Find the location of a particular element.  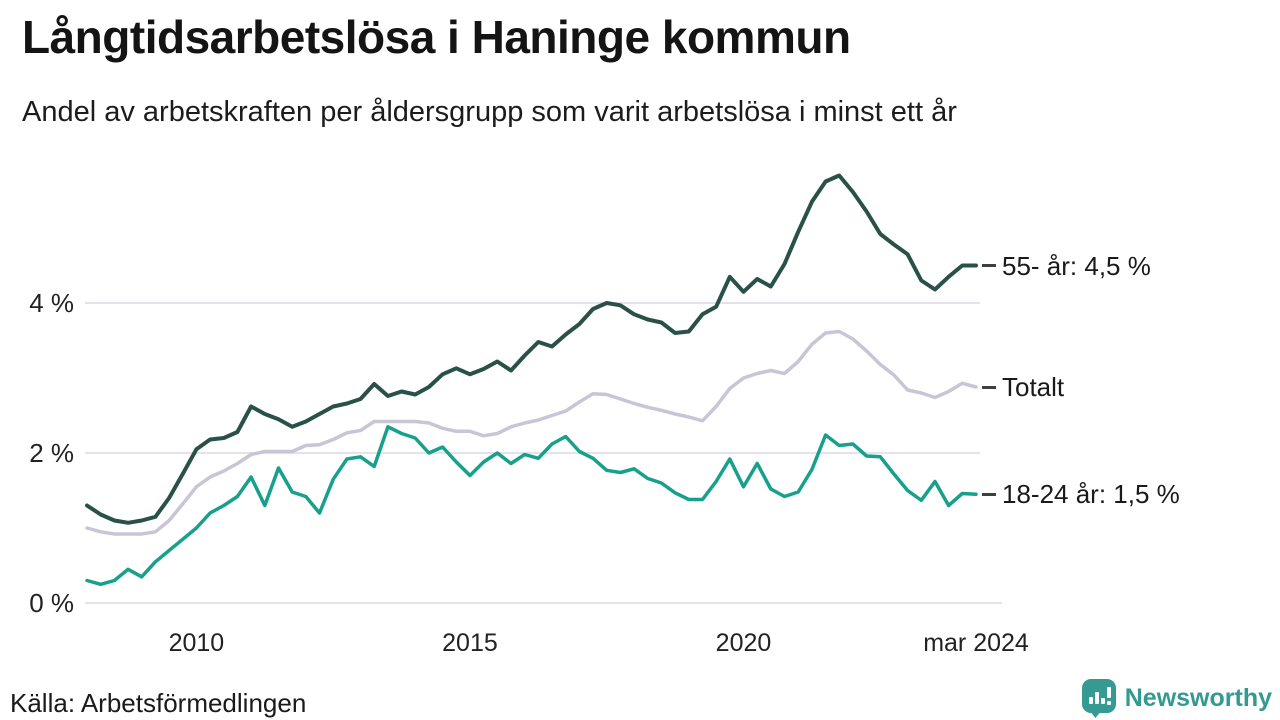

end-label-totalt: Totalt is located at coordinates (1033, 387).